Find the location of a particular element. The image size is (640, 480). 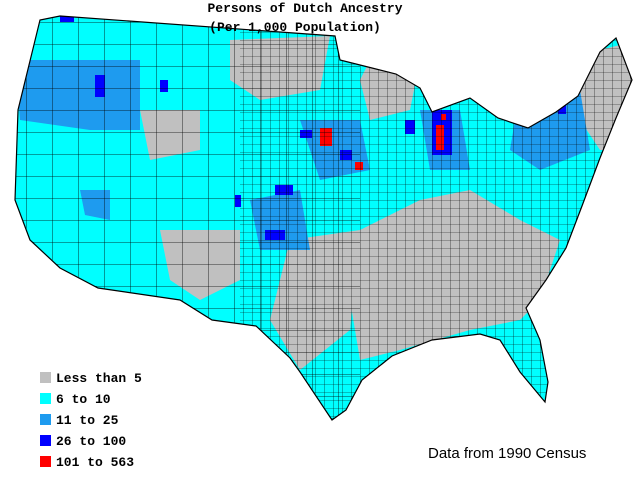

legend-label: 11 to 25 is located at coordinates (87, 420).